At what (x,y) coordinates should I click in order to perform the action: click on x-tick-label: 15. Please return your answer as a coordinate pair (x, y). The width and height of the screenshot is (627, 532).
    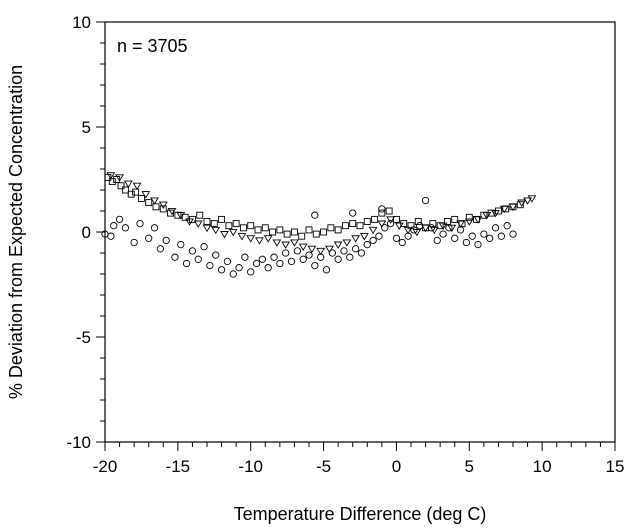
    Looking at the image, I should click on (615, 466).